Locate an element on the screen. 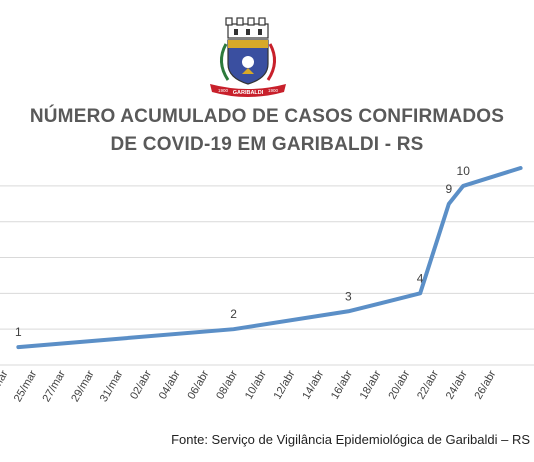 Image resolution: width=534 pixels, height=462 pixels. shield is located at coordinates (248, 62).